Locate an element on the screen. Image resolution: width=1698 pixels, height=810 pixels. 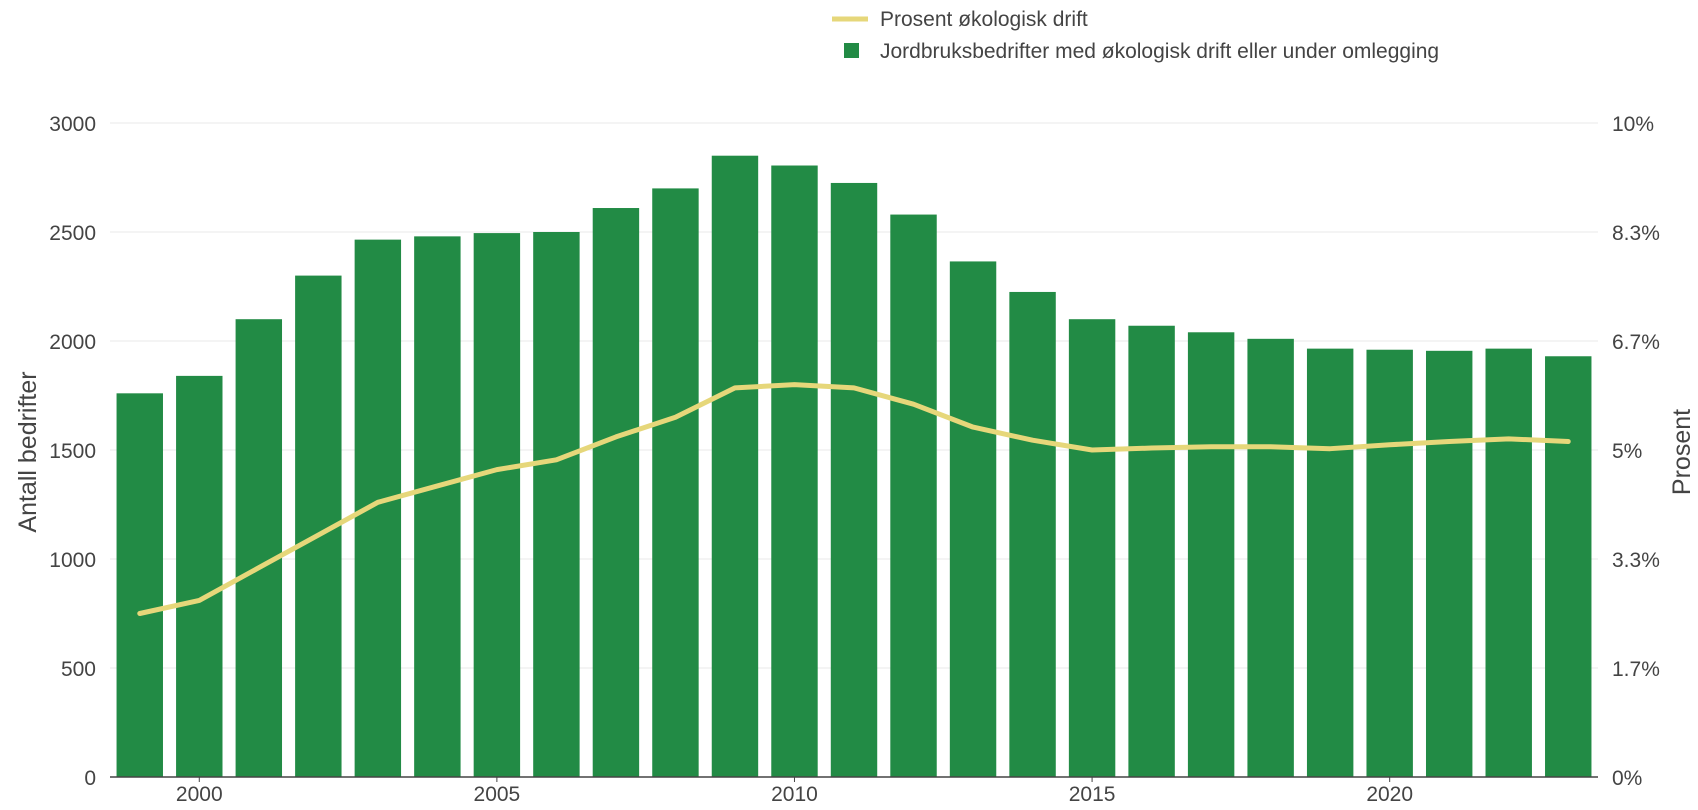
x-tick-label: 2005 is located at coordinates (497, 794).